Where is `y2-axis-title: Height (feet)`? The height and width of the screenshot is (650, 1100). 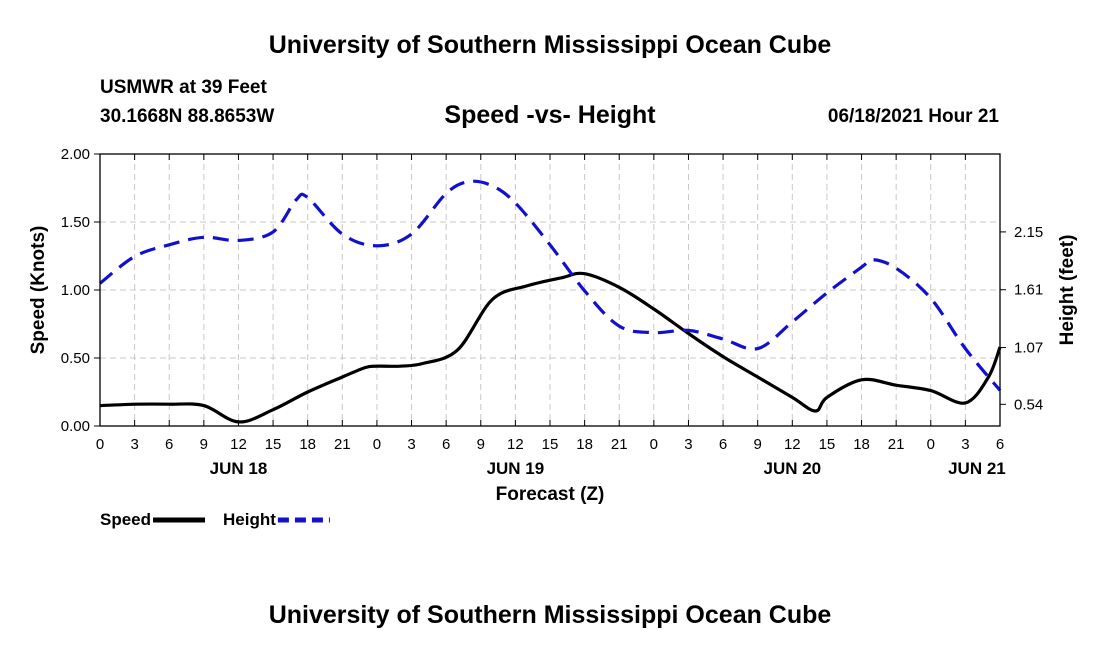
y2-axis-title: Height (feet) is located at coordinates (1067, 290).